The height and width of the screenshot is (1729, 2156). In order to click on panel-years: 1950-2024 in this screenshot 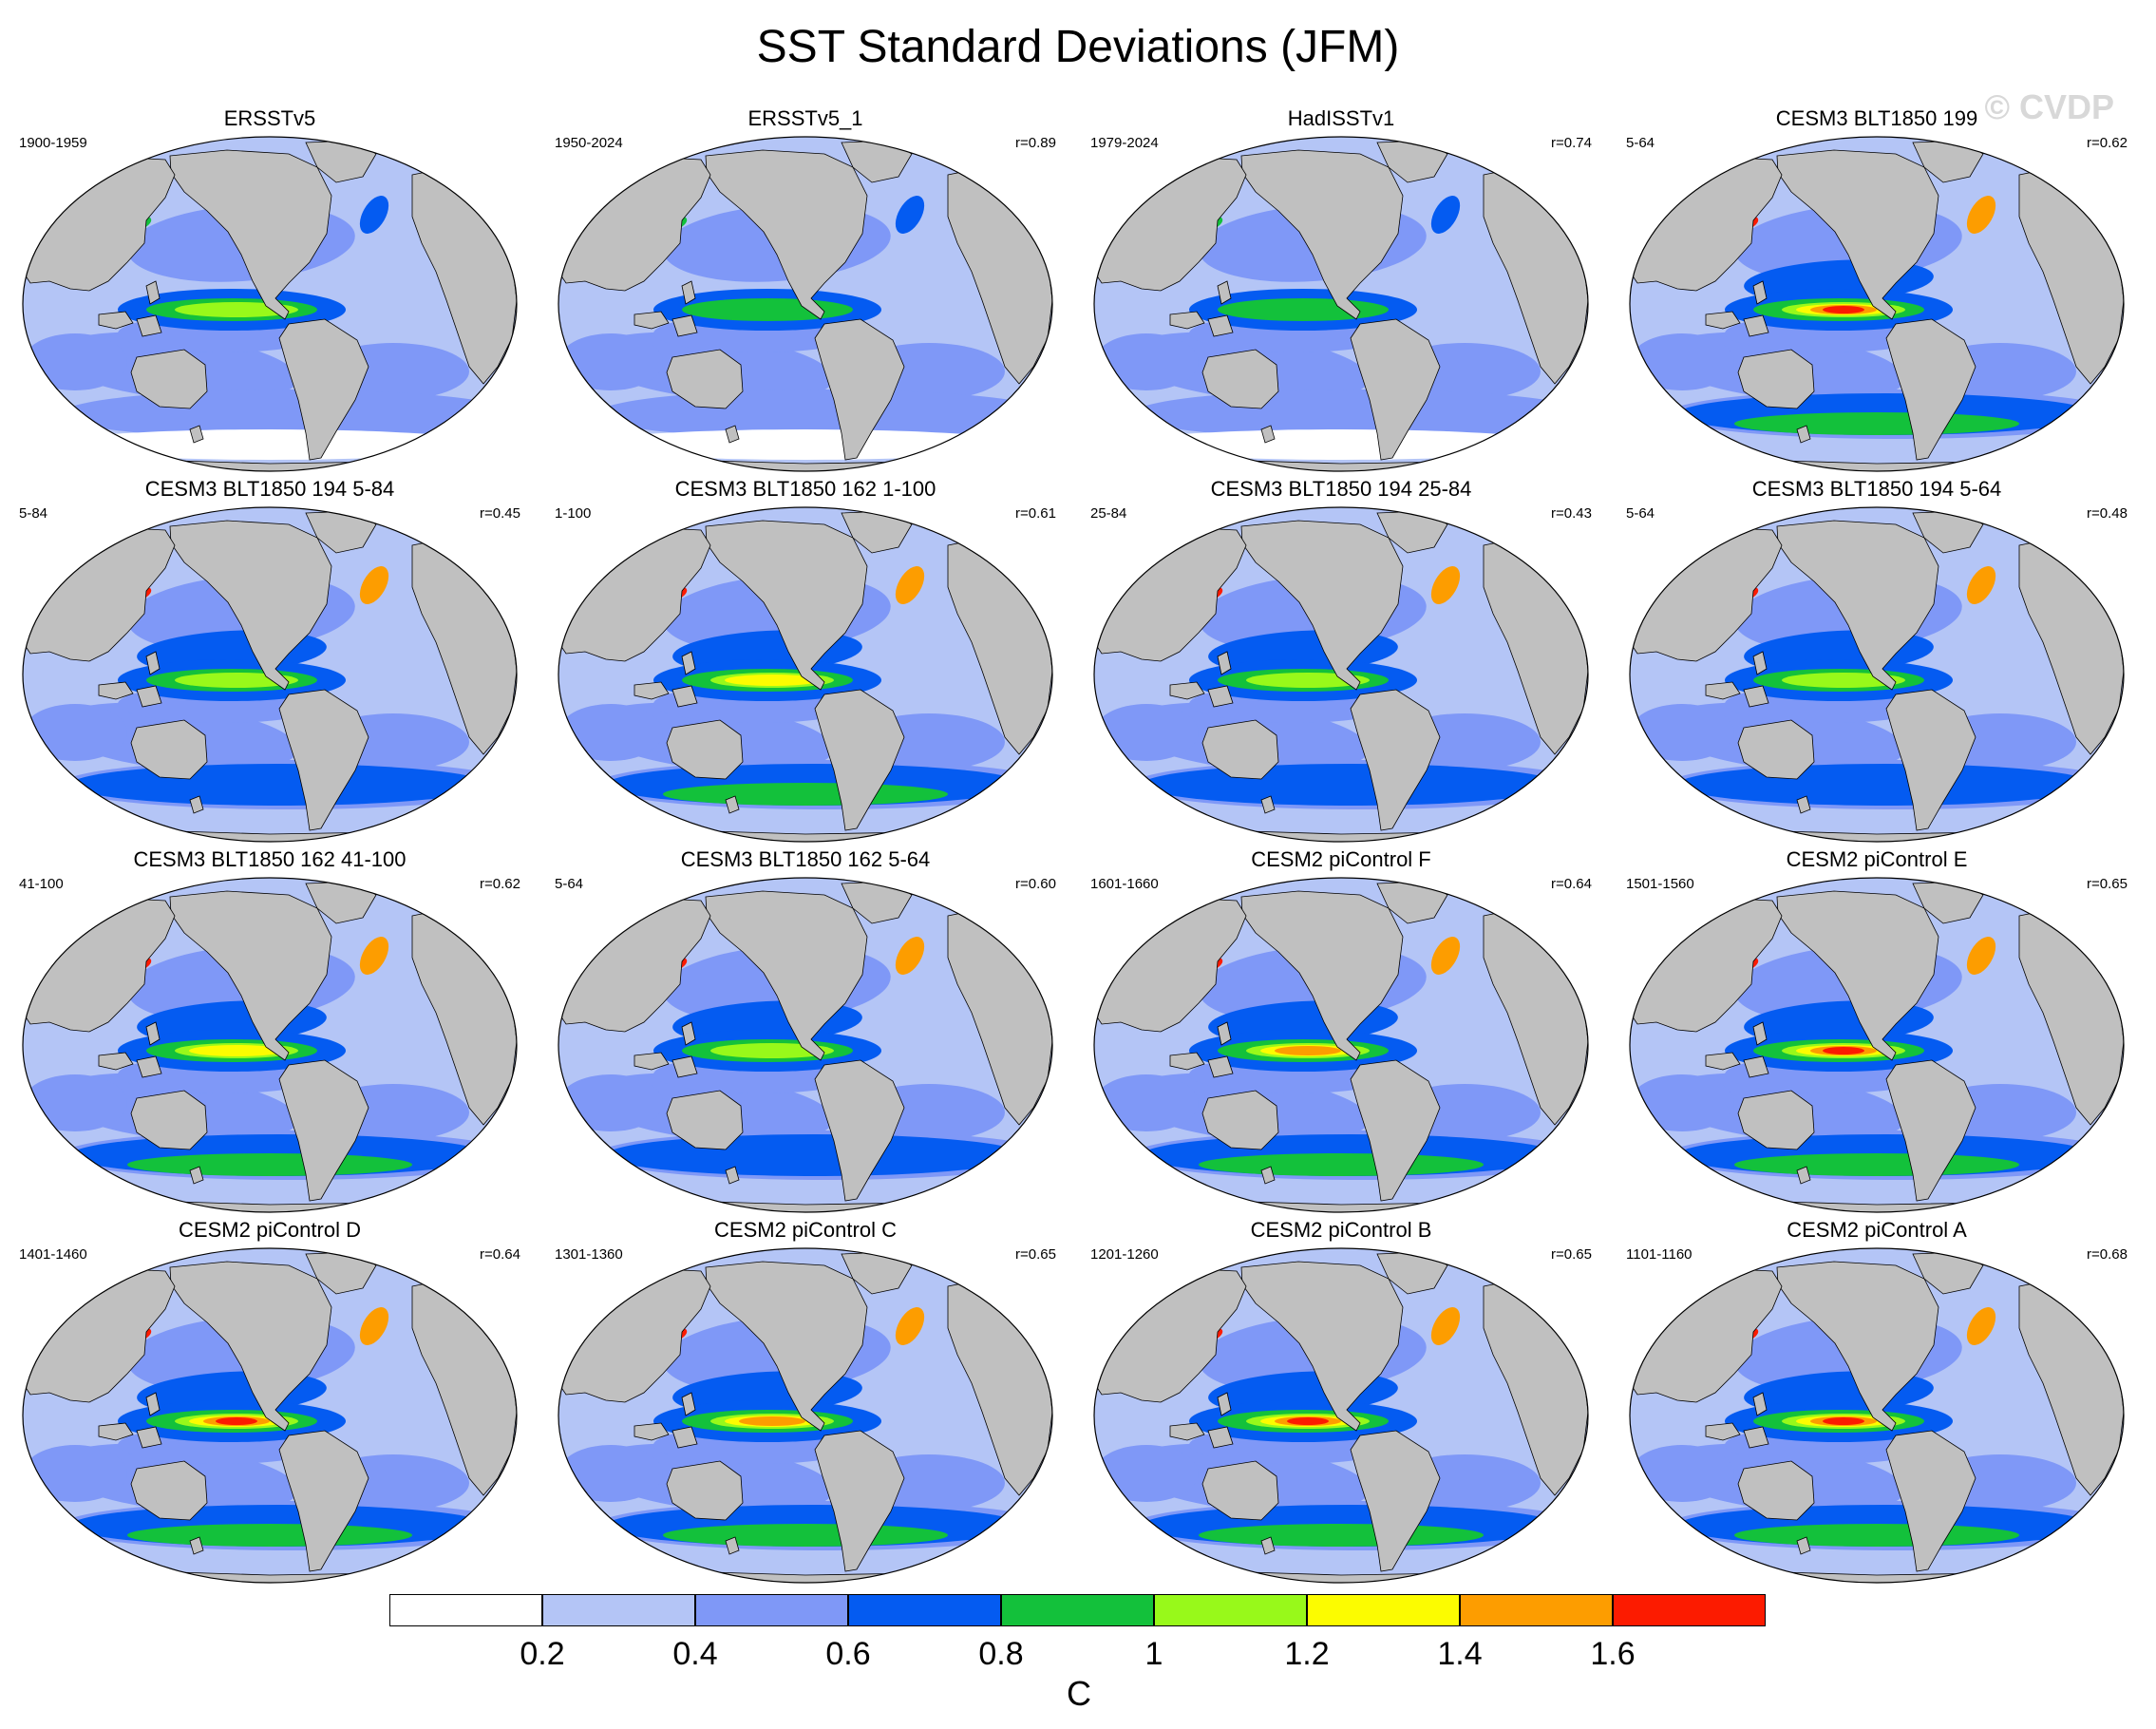, I will do `click(589, 143)`.